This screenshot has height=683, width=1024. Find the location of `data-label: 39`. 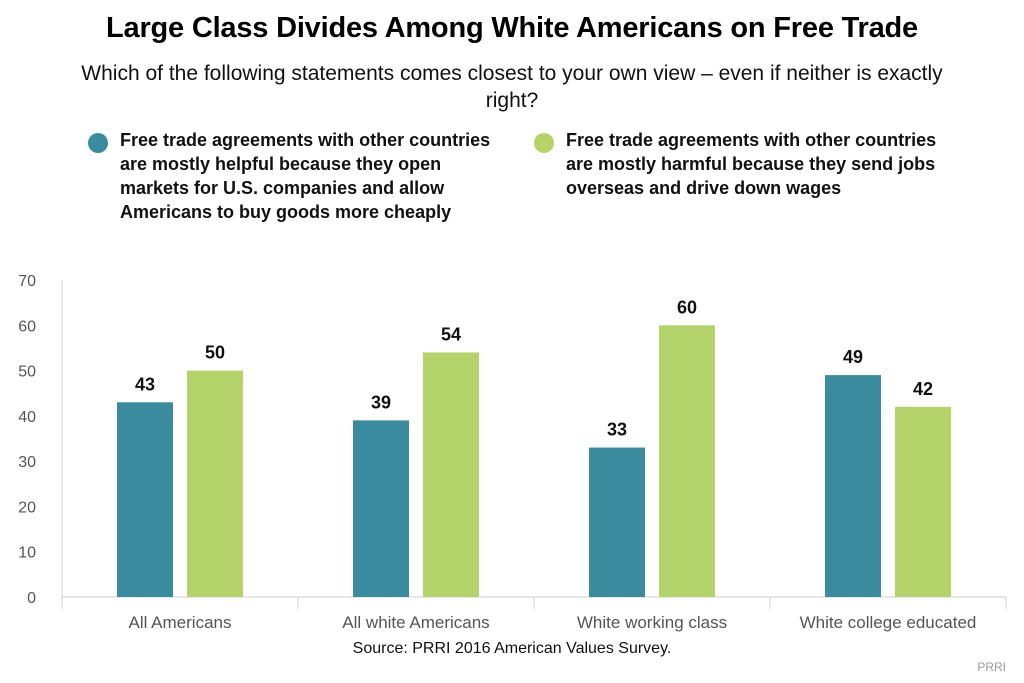

data-label: 39 is located at coordinates (381, 402).